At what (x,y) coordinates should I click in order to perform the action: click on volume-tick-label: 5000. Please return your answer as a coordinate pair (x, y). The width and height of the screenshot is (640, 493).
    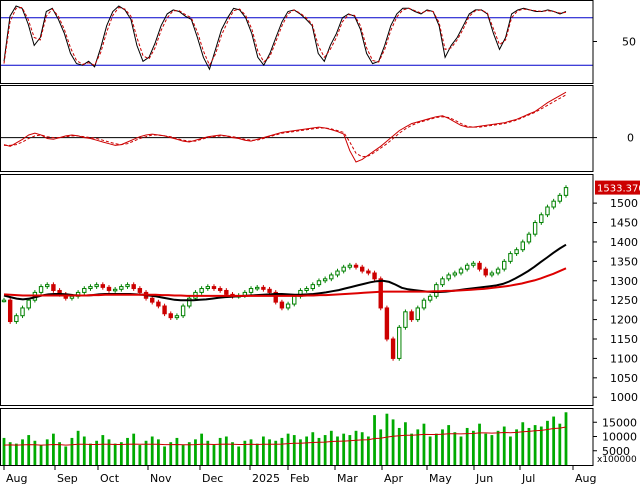
    Looking at the image, I should click on (616, 451).